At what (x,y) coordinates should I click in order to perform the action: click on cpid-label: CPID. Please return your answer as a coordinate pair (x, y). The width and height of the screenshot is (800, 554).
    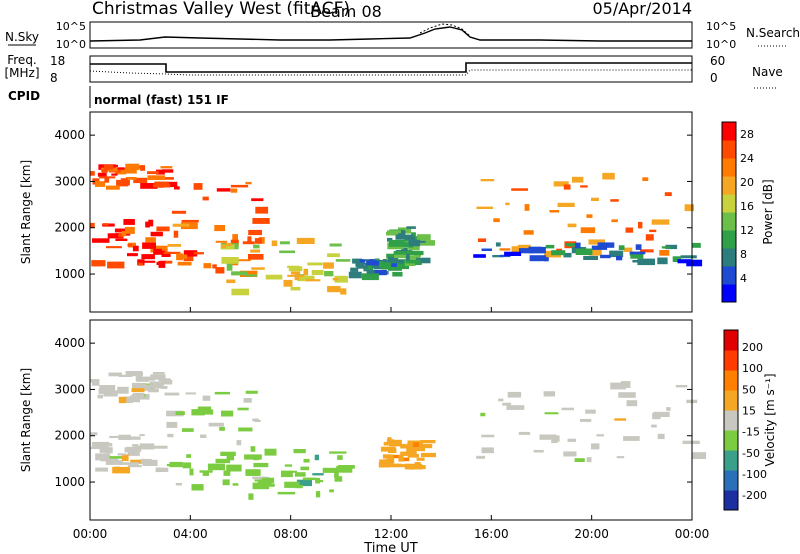
    Looking at the image, I should click on (24, 96).